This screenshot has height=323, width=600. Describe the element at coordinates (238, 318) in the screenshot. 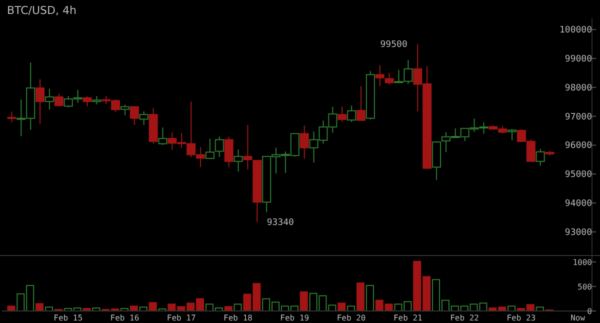

I see `x-tick-label: Feb 18` at that location.